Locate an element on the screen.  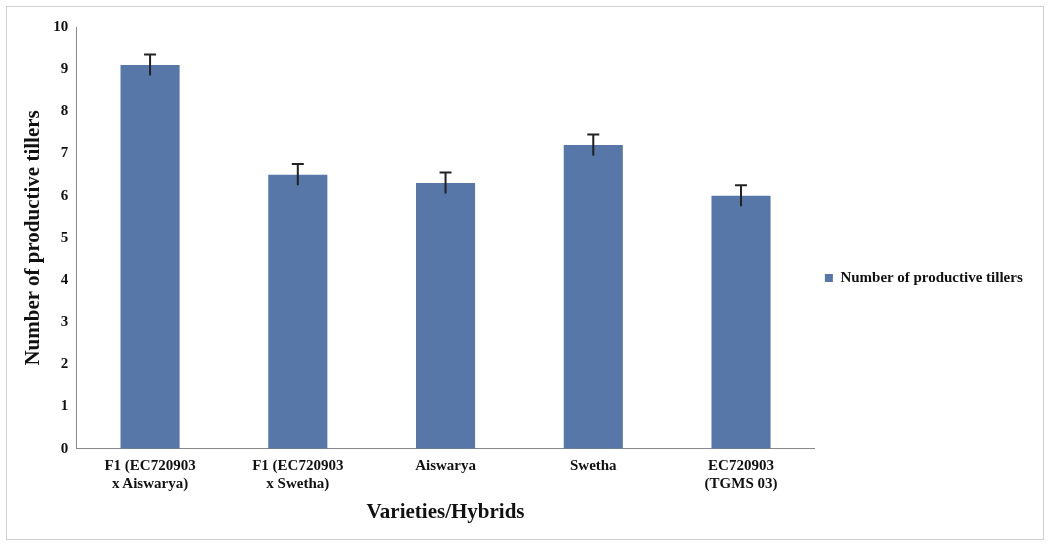
x-tick-label: Swetha is located at coordinates (593, 464).